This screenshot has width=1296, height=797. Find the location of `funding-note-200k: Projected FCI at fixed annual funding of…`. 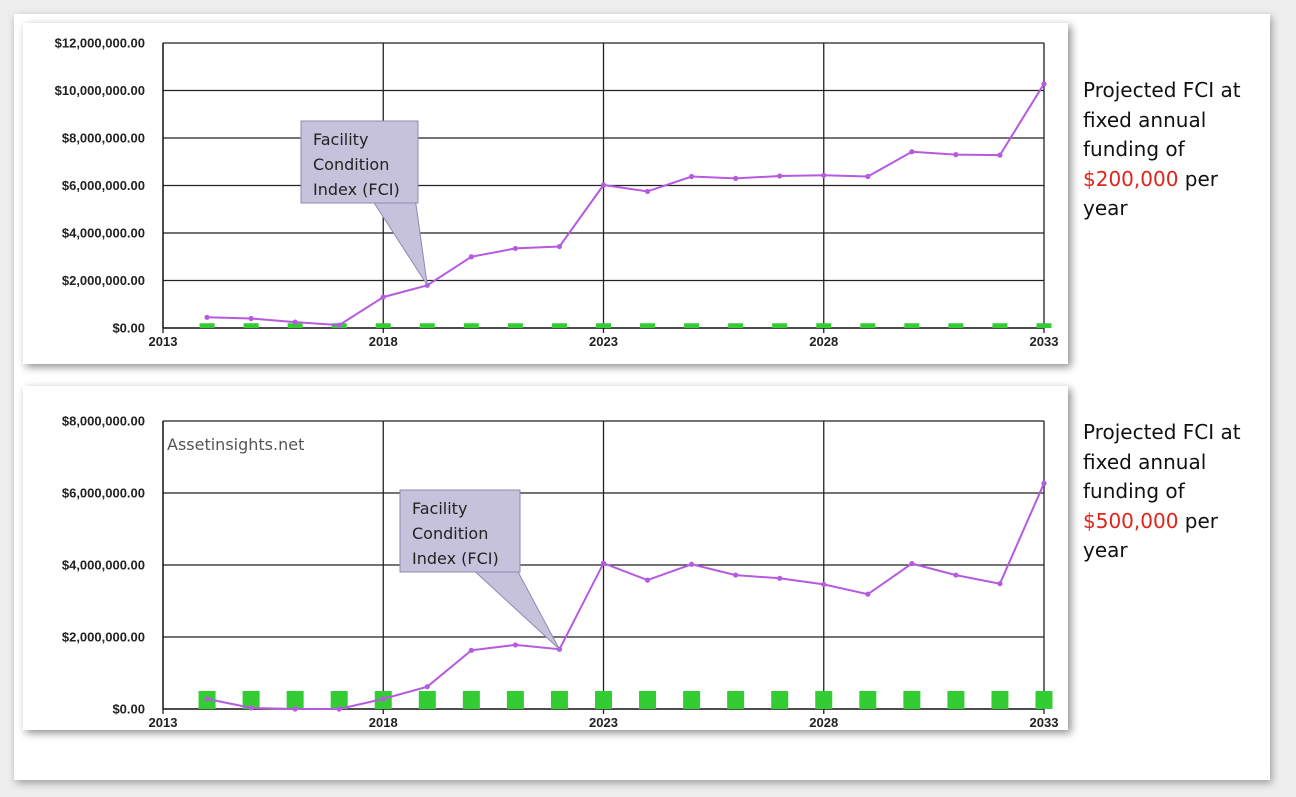

funding-note-200k: Projected FCI at fixed annual funding of… is located at coordinates (1168, 150).